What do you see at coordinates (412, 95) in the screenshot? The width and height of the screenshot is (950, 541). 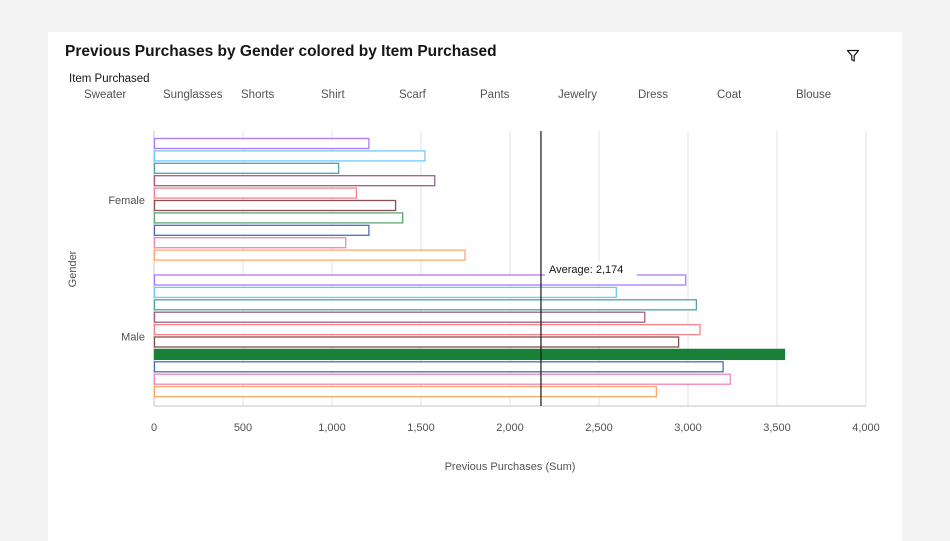 I see `legend-item-scarf: Scarf` at bounding box center [412, 95].